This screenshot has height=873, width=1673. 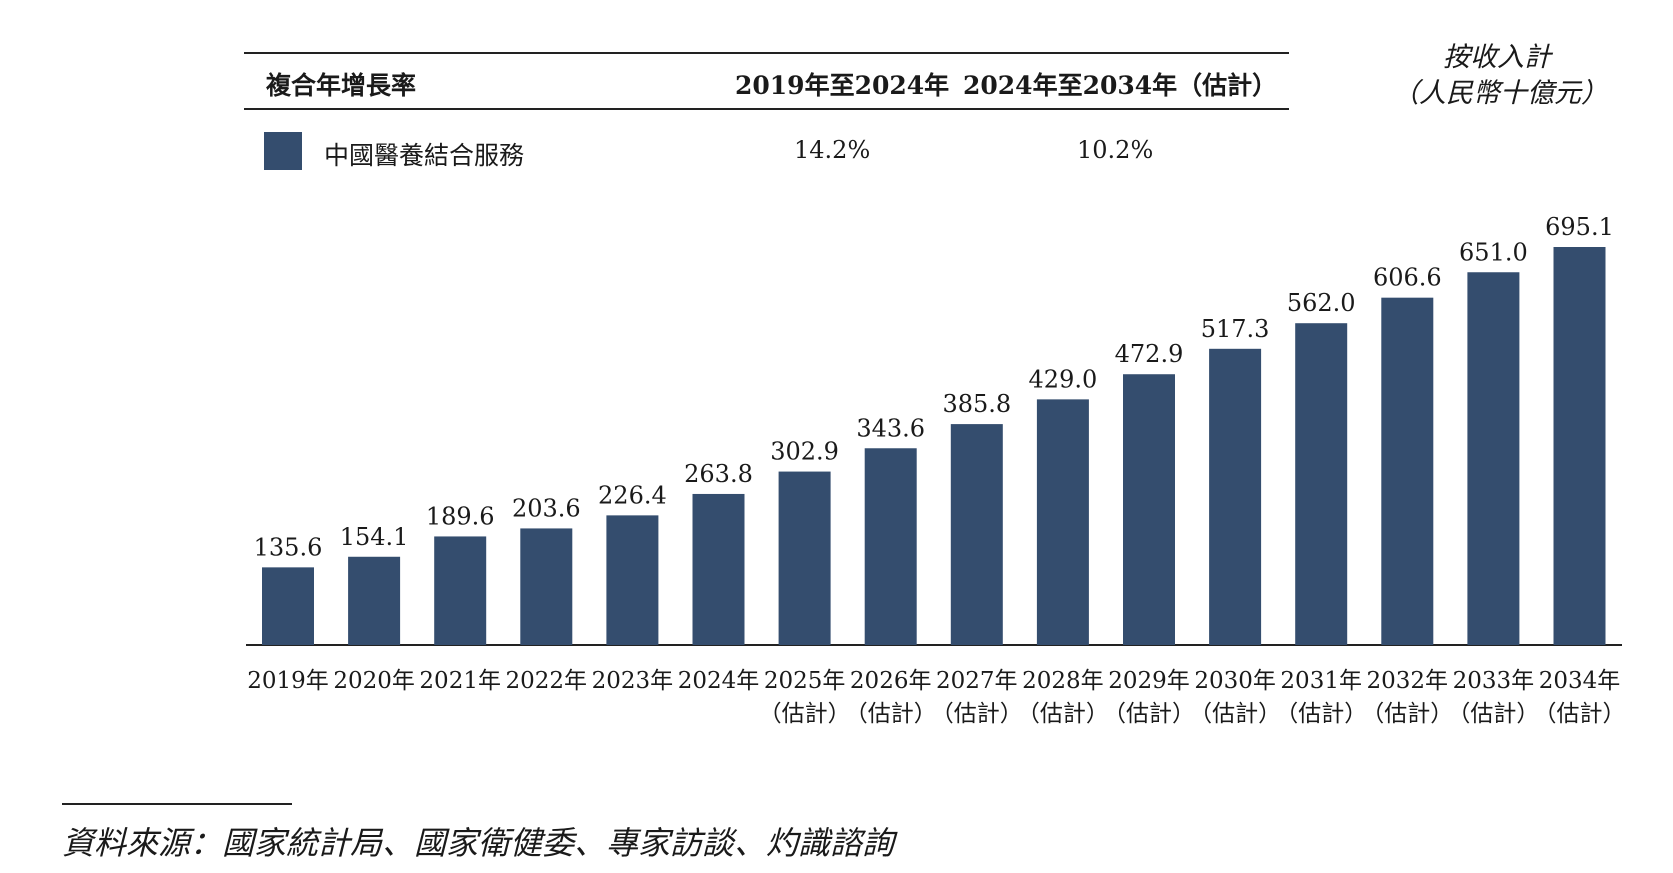 I want to click on x-tick-label: 2034年, so click(x=1580, y=681).